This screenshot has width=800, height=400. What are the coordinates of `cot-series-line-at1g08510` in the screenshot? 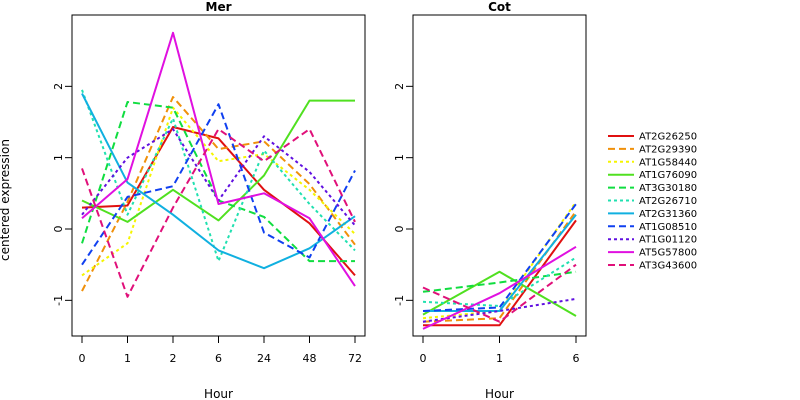 It's located at (499, 257).